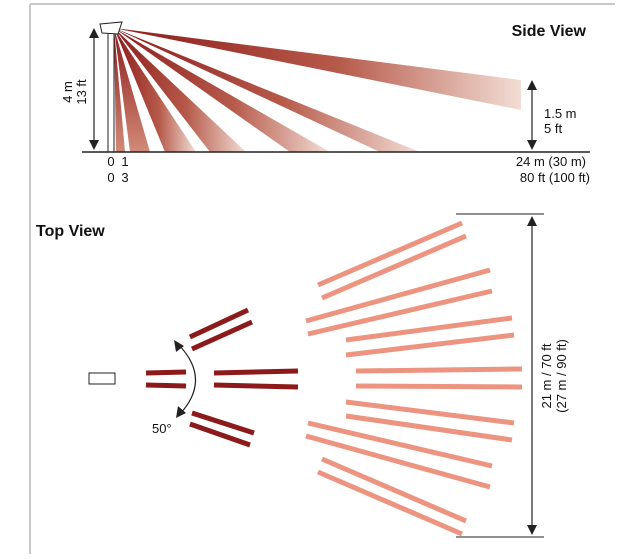 The image size is (617, 559). I want to click on top-near-beams, so click(222, 377).